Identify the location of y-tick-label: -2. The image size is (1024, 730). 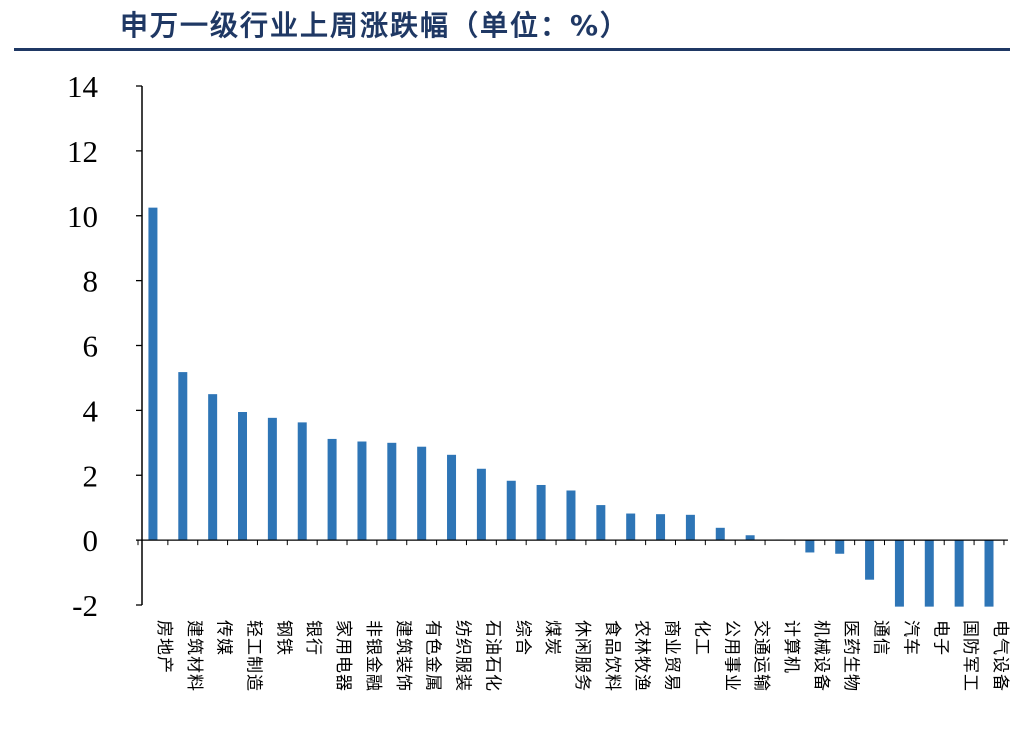
(85, 605).